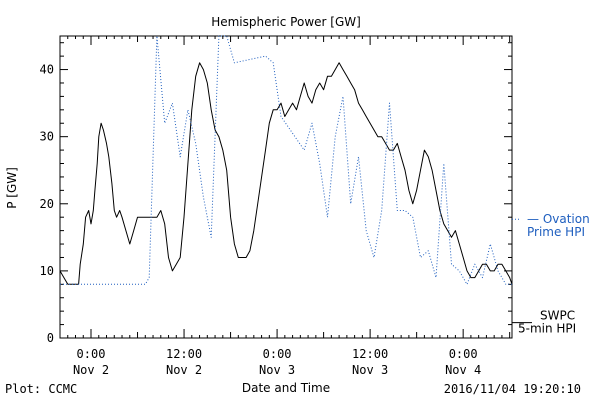 This screenshot has width=600, height=400. What do you see at coordinates (547, 329) in the screenshot?
I see `legend-label-swpc: 5-min HPI` at bounding box center [547, 329].